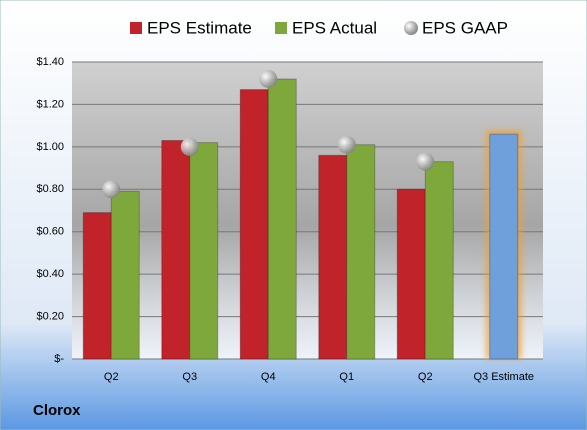 The height and width of the screenshot is (430, 587). I want to click on y-tick-label: $0.80, so click(50, 189).